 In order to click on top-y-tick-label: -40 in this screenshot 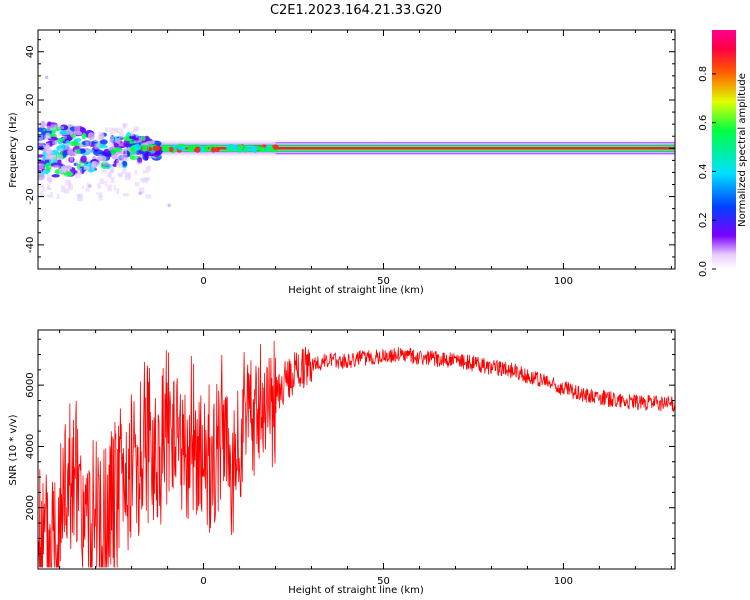, I will do `click(30, 245)`.